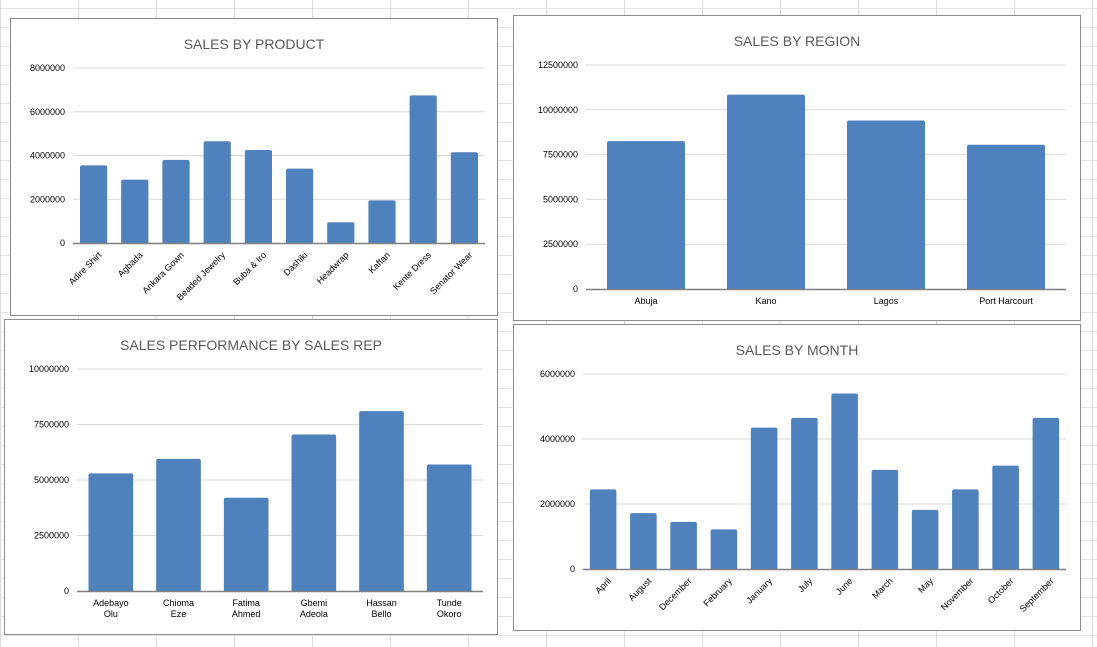 The width and height of the screenshot is (1097, 647). I want to click on category-label: February, so click(717, 592).